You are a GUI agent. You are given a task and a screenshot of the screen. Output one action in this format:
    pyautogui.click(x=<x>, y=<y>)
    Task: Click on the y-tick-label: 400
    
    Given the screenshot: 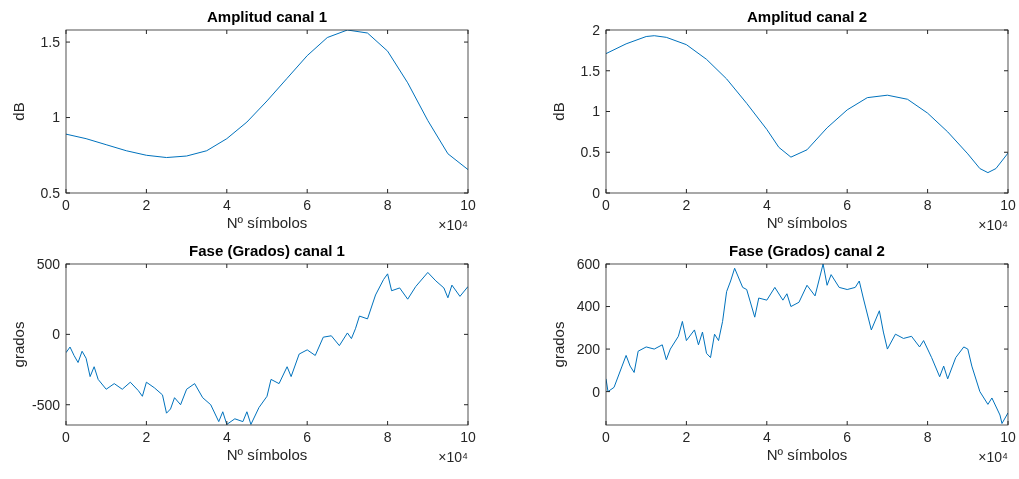 What is the action you would take?
    pyautogui.click(x=588, y=306)
    